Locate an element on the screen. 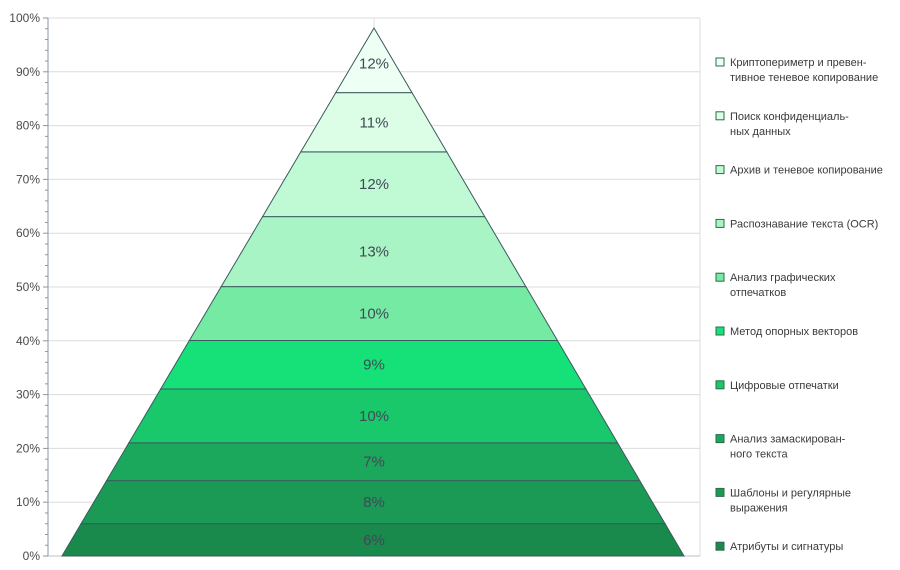 The image size is (900, 570). y-tick-label: 30% is located at coordinates (28, 395).